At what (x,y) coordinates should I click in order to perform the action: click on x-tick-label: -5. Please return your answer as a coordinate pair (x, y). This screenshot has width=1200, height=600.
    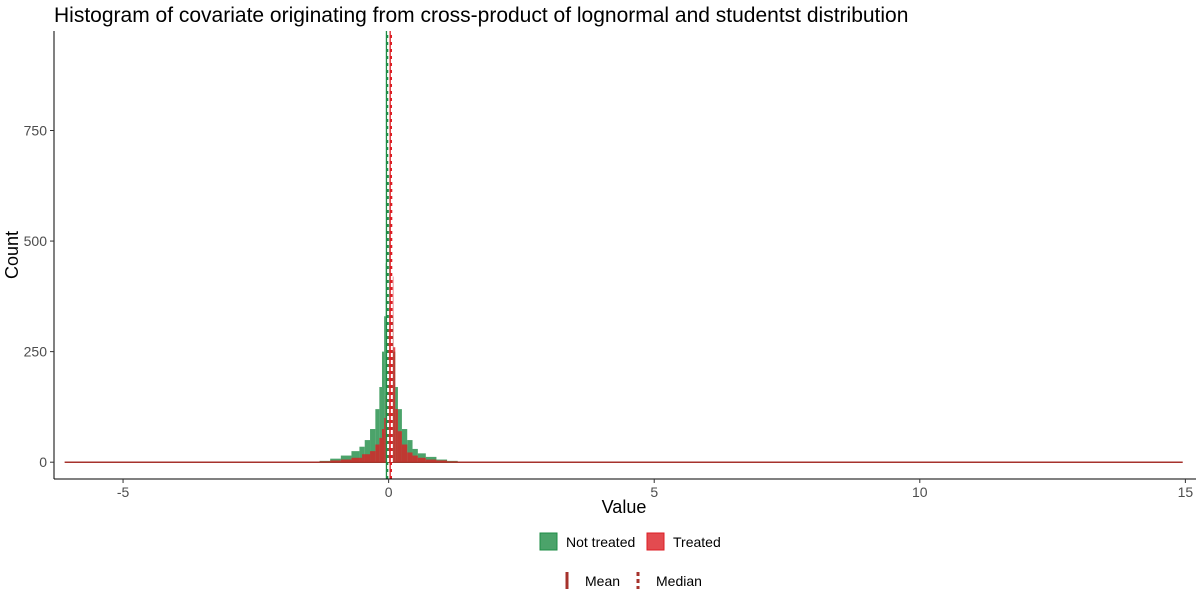
    Looking at the image, I should click on (123, 492).